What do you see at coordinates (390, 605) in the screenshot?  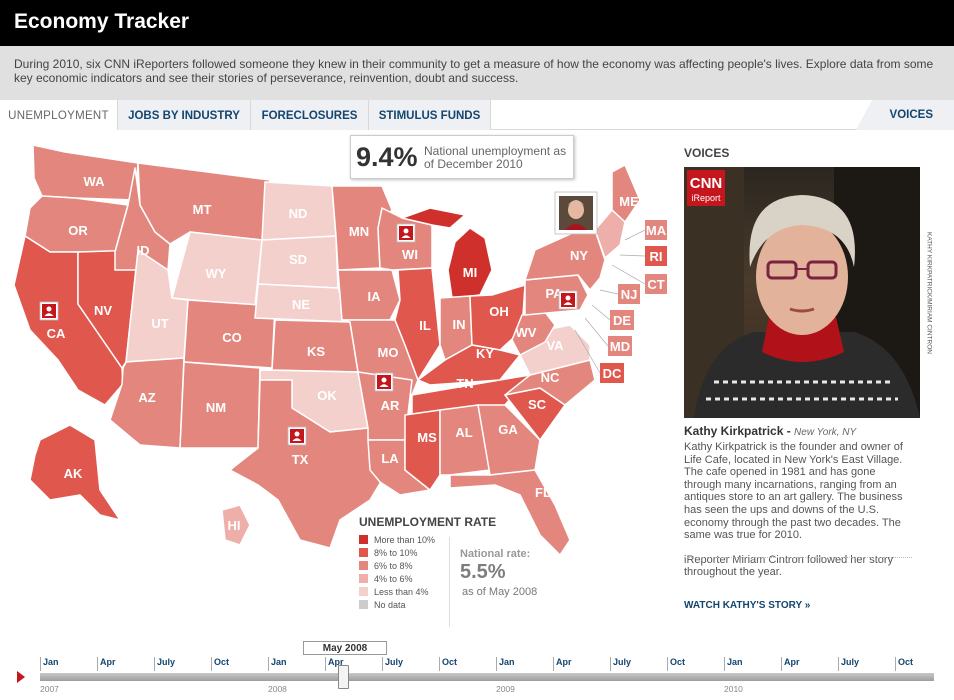 I see `legend-label: No data` at bounding box center [390, 605].